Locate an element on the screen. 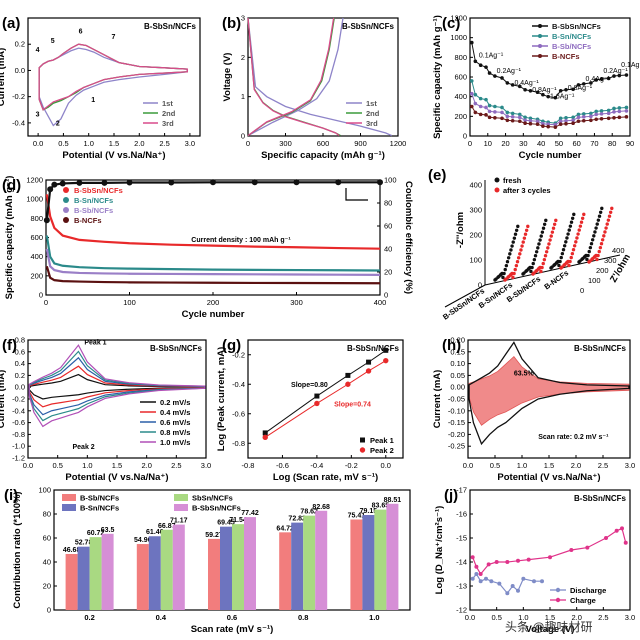 This screenshot has height=640, width=640. x-tick-label: 3.0 is located at coordinates (630, 617).